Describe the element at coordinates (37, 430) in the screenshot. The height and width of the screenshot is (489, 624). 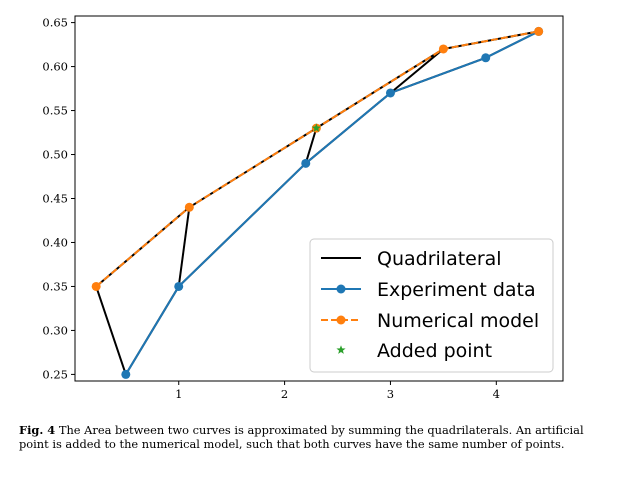
I see `caption-label: Fig. 4` at that location.